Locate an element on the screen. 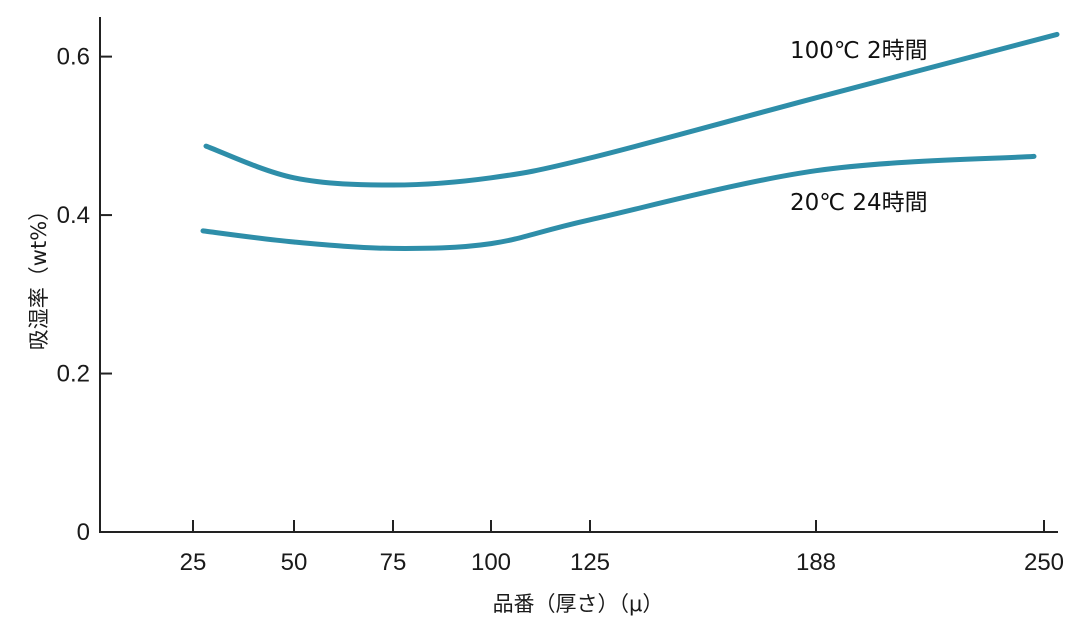 The image size is (1080, 631). y-ticks: 0 0.2 0.4 0.6 is located at coordinates (84, 295).